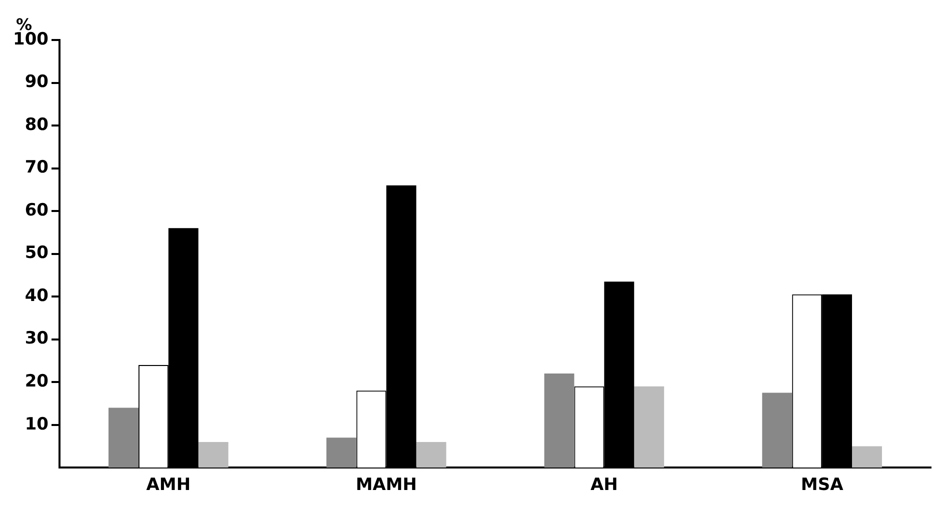 Image resolution: width=941 pixels, height=508 pixels. I want to click on y-tick-label: 40, so click(36, 296).